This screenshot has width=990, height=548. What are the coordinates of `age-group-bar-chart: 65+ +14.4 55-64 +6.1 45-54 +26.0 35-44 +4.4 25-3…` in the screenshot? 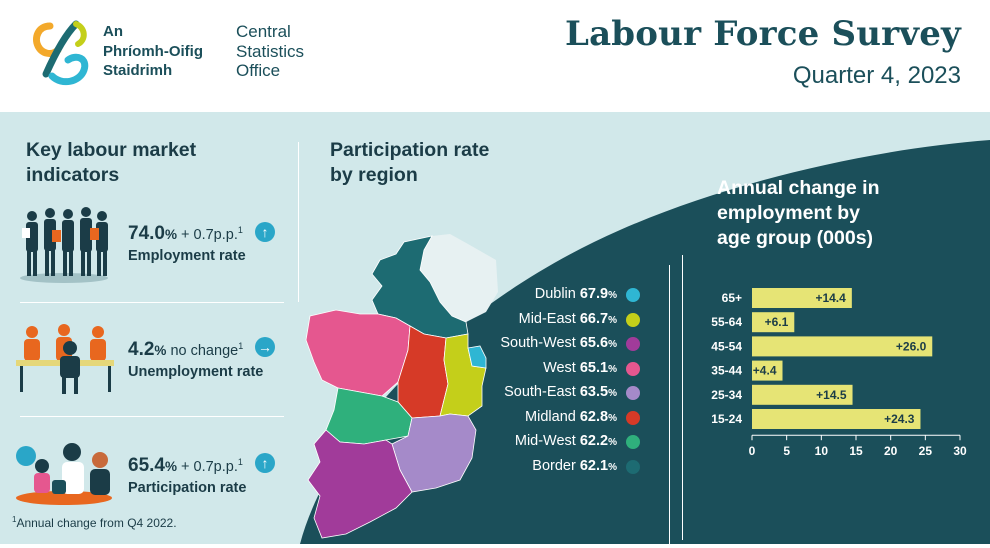 It's located at (839, 373).